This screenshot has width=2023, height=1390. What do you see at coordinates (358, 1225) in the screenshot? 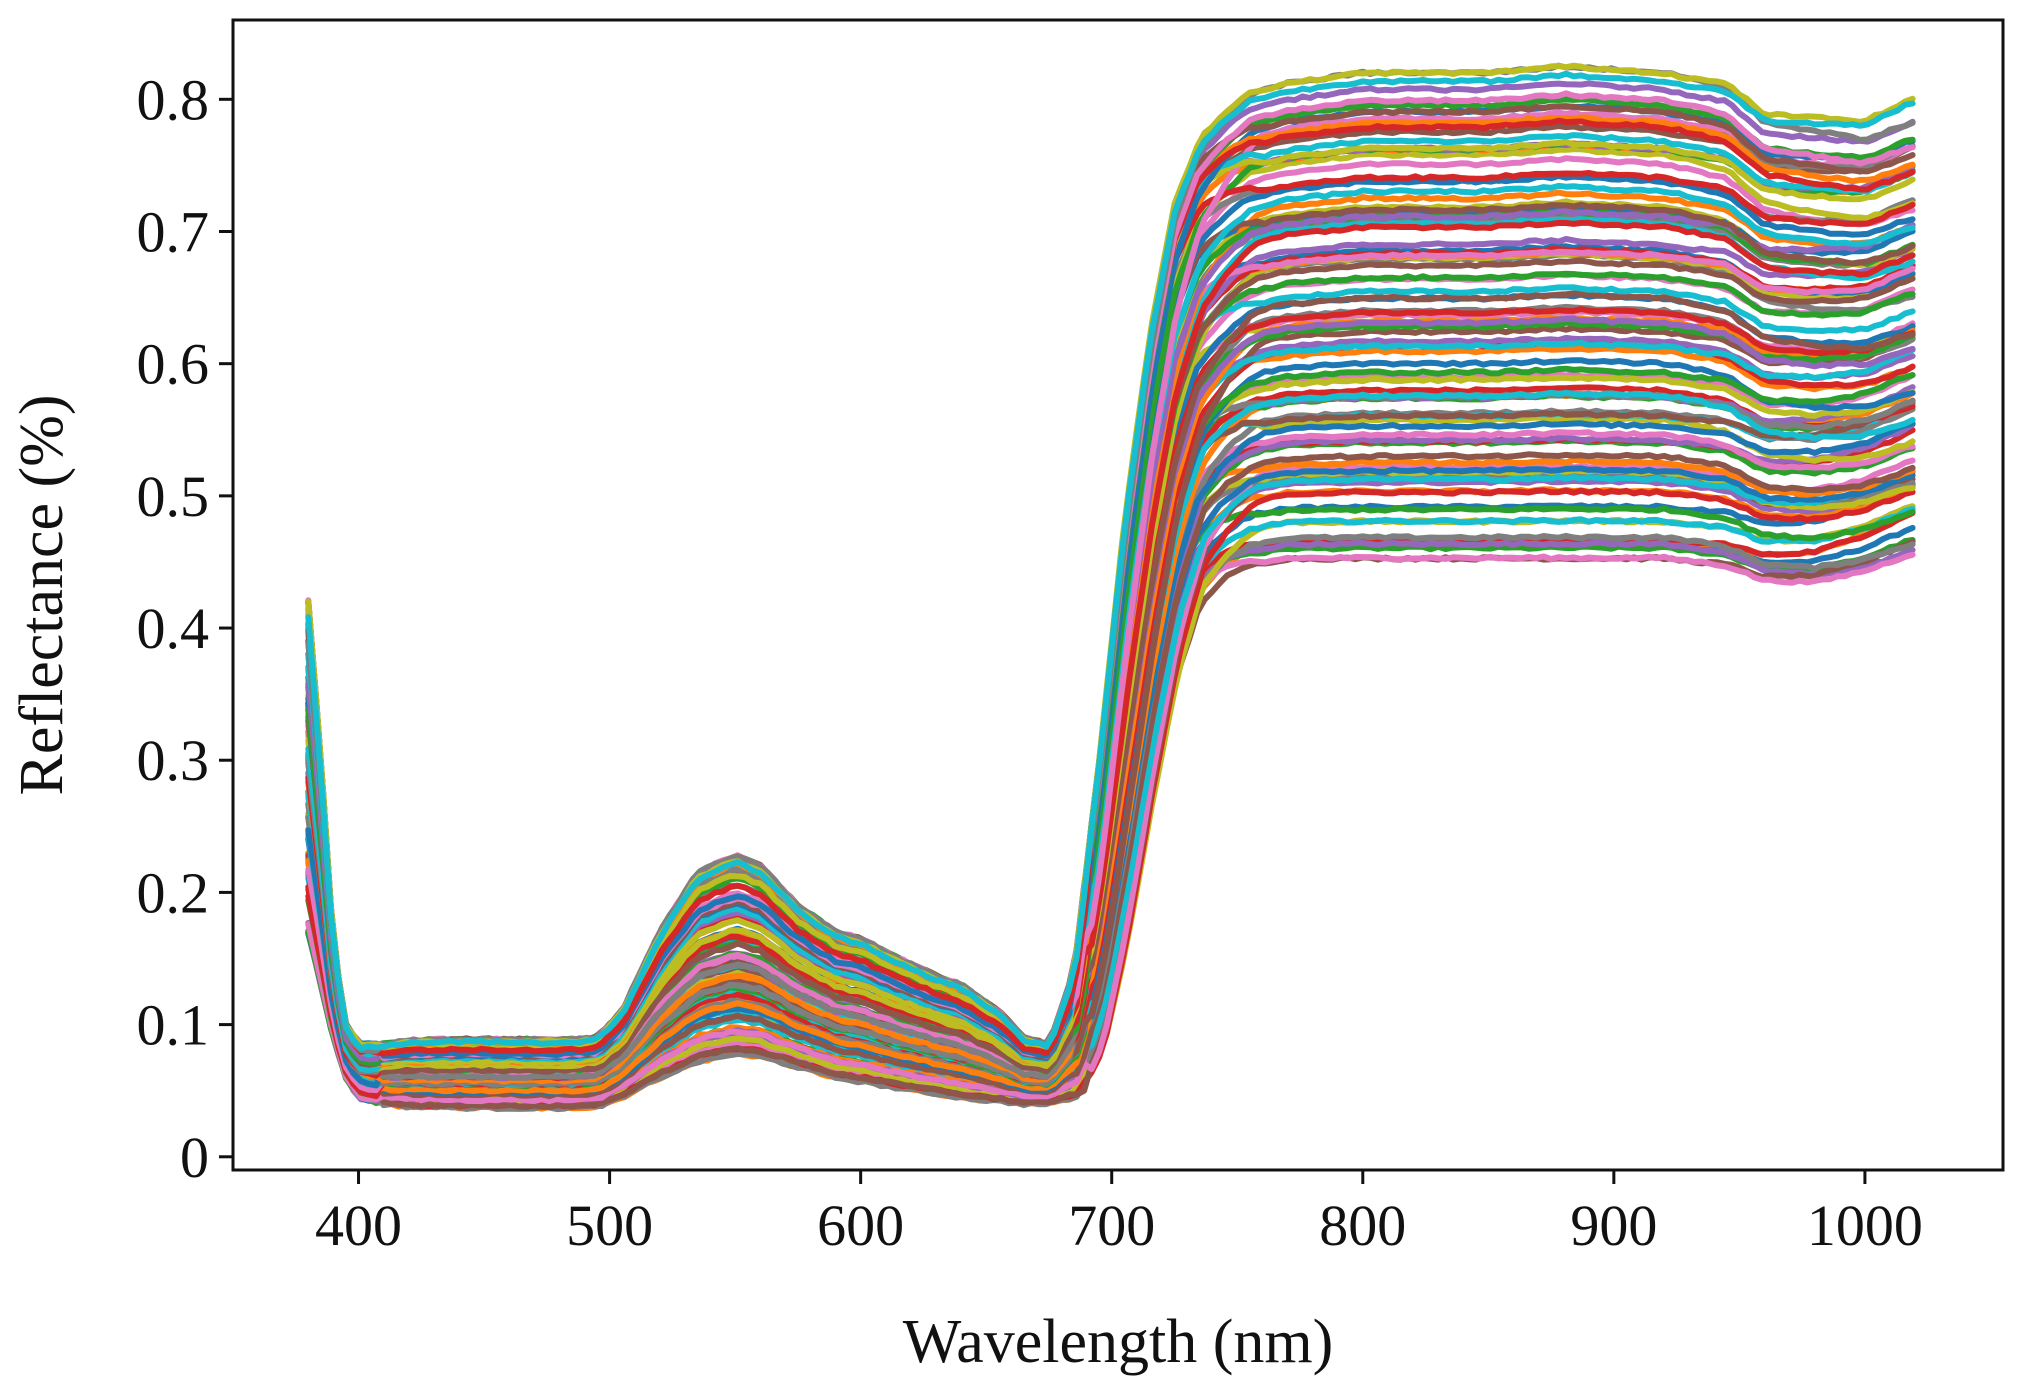
I see `x-tick-label: 400` at bounding box center [358, 1225].